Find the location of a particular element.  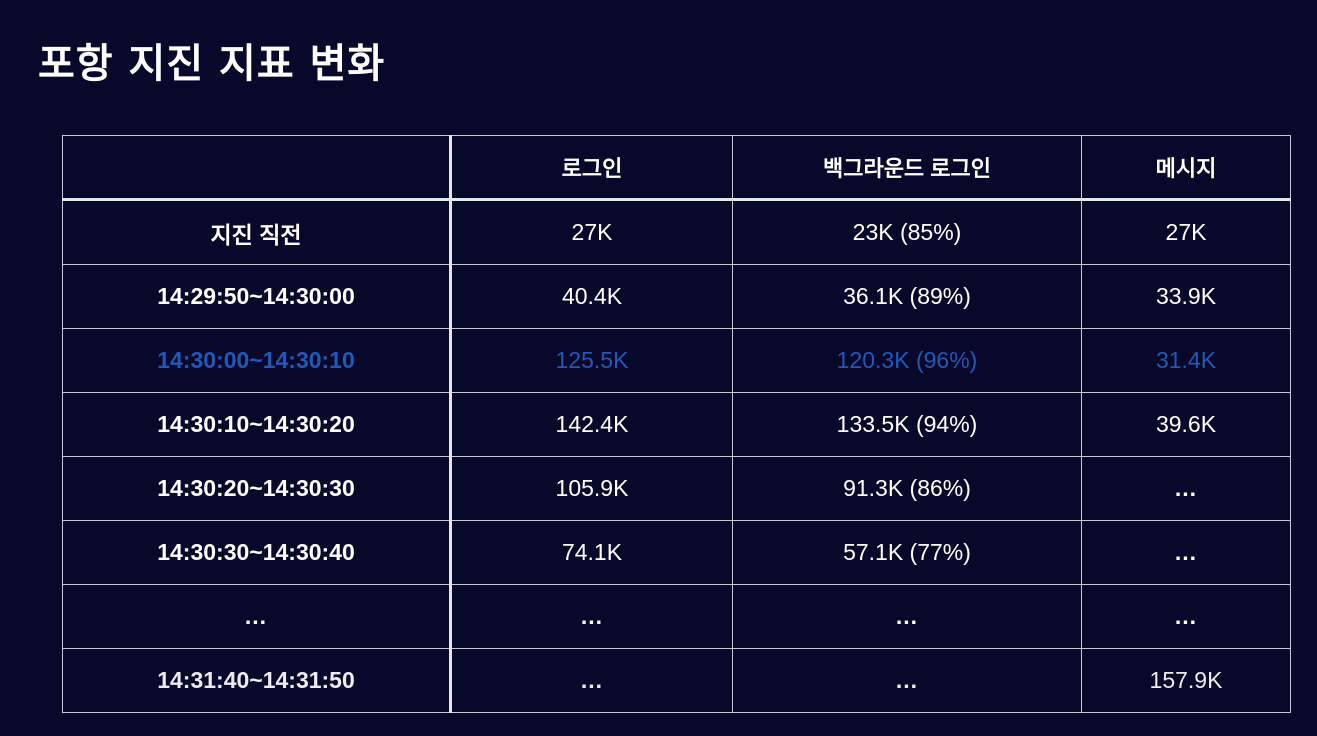

header-cell-login: 로그인 is located at coordinates (591, 168).